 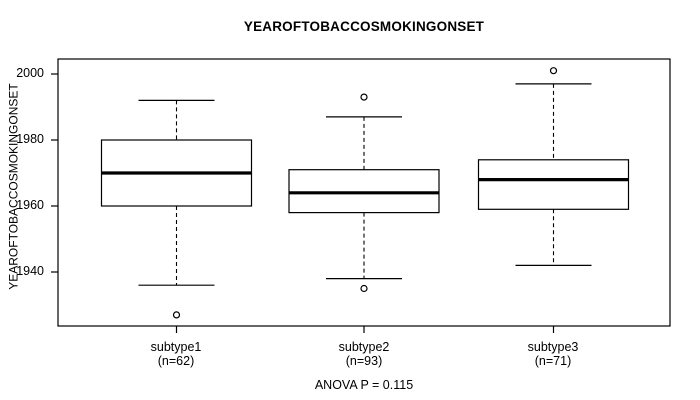 I want to click on y-tick-label-1940: 1940, so click(x=30, y=271).